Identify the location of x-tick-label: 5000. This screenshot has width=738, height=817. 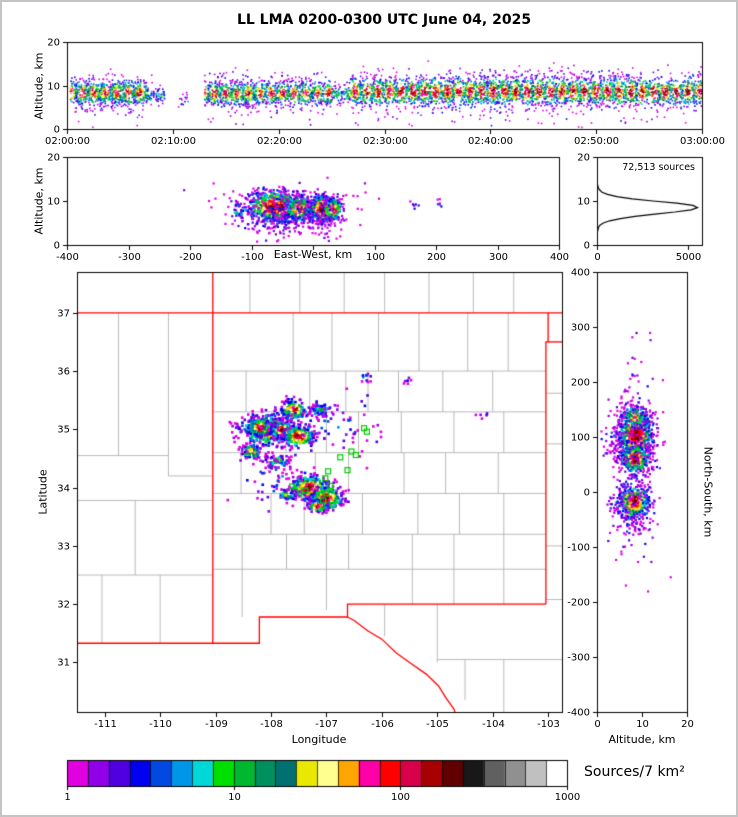
(688, 257).